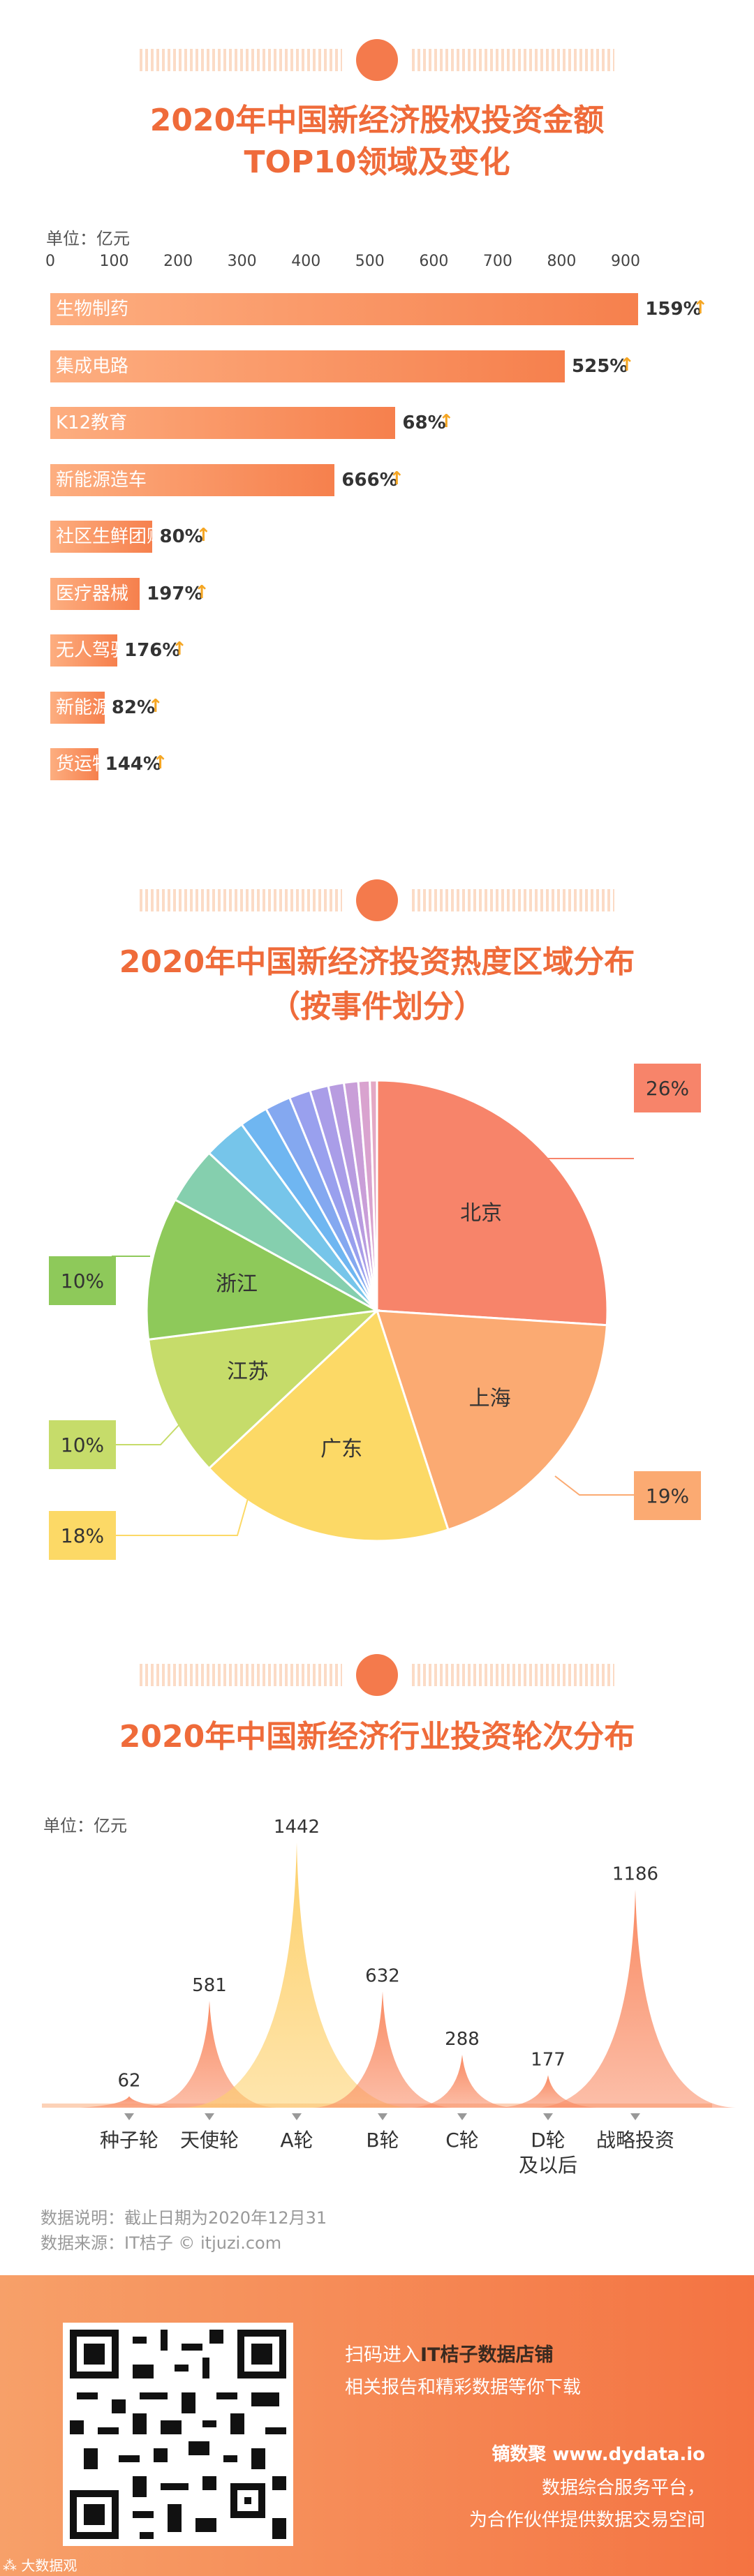 This screenshot has width=754, height=2576. I want to click on pie-pct-label: 19%, so click(667, 1496).